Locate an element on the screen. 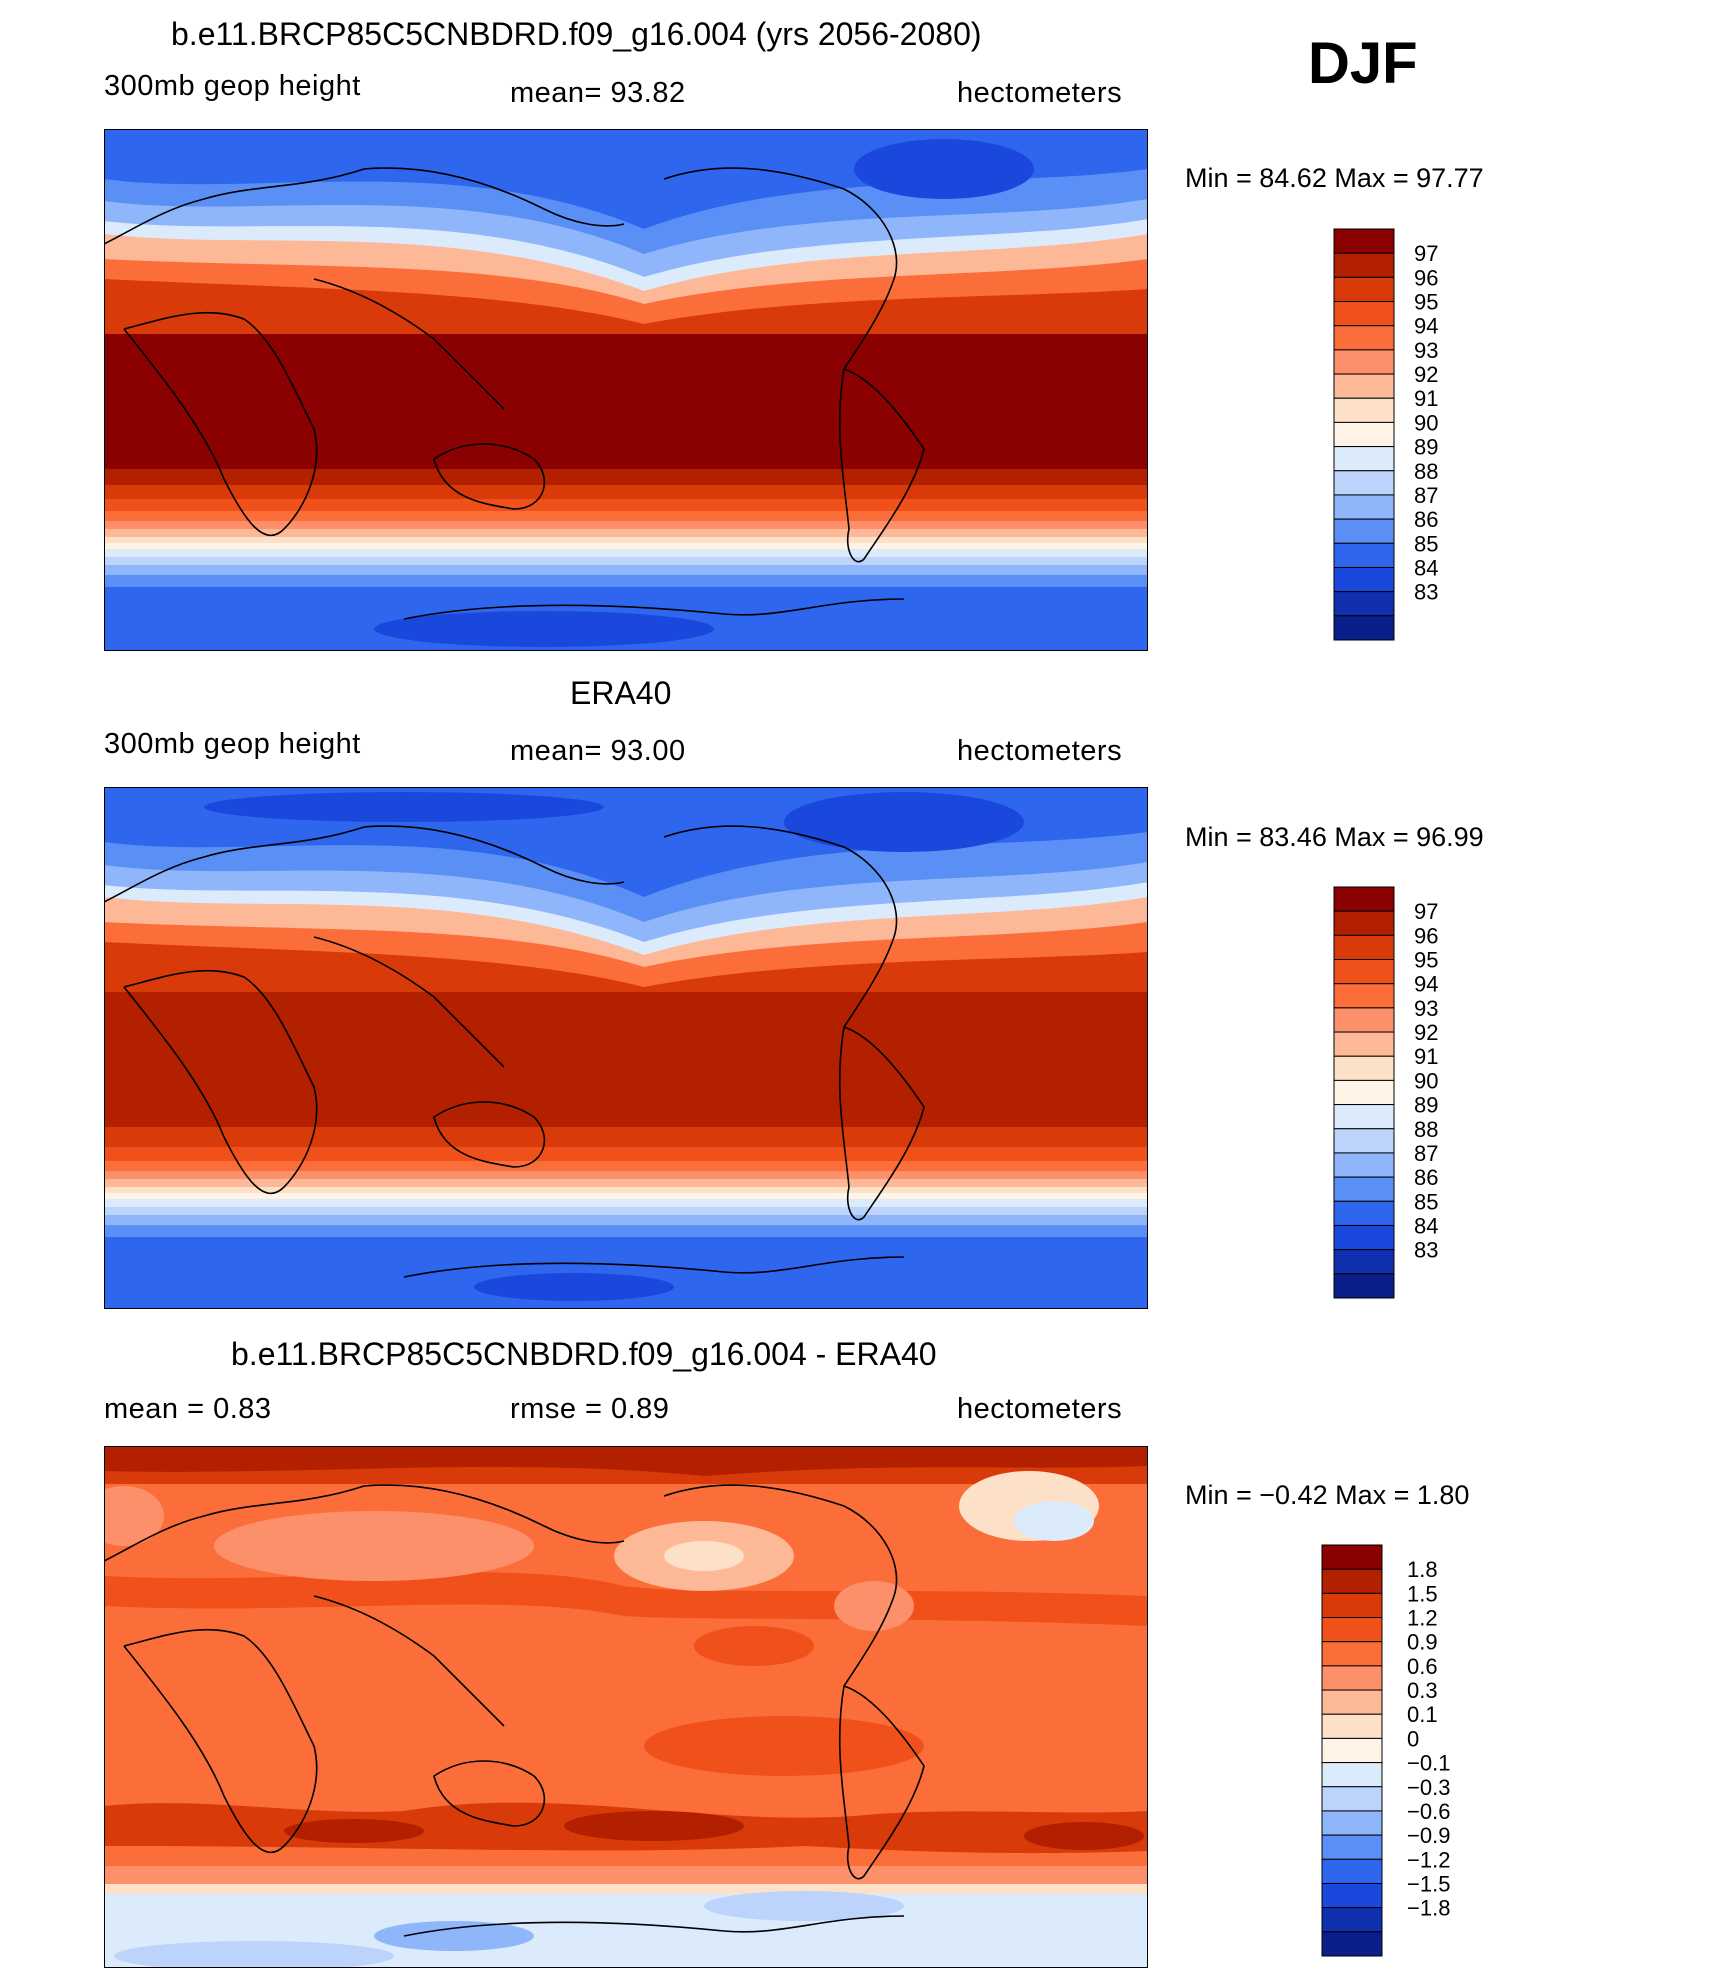  colorbar-label: 0.3 is located at coordinates (1422, 1690).